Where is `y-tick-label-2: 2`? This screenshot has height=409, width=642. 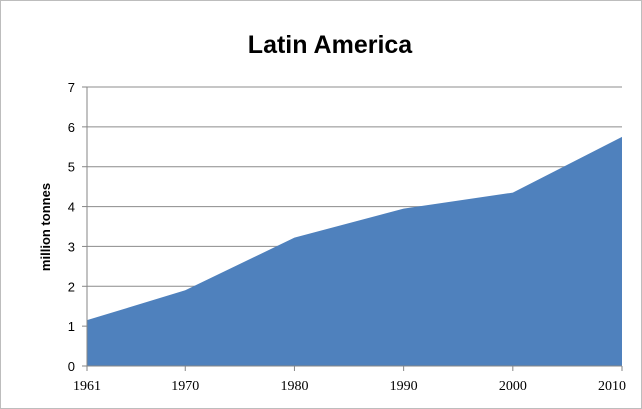
y-tick-label-2: 2 is located at coordinates (71, 286).